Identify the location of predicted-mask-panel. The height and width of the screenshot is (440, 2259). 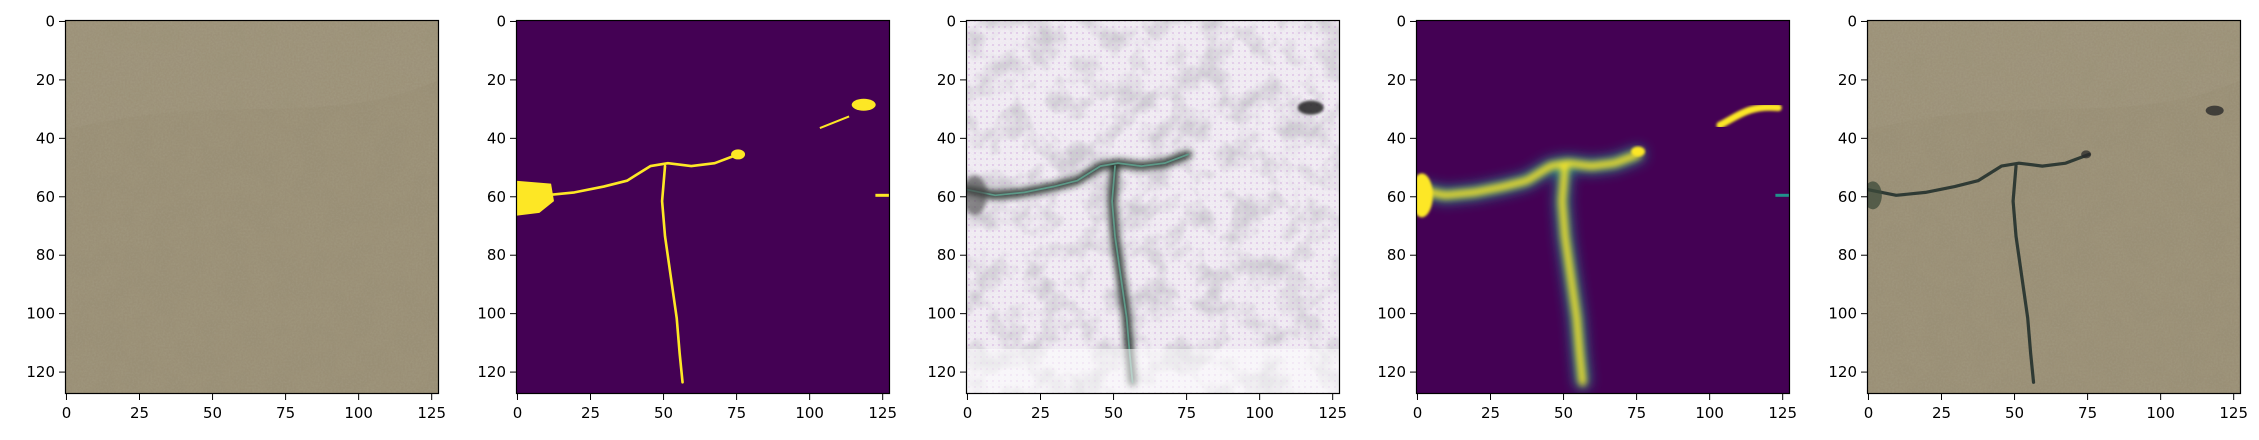
(1603, 207).